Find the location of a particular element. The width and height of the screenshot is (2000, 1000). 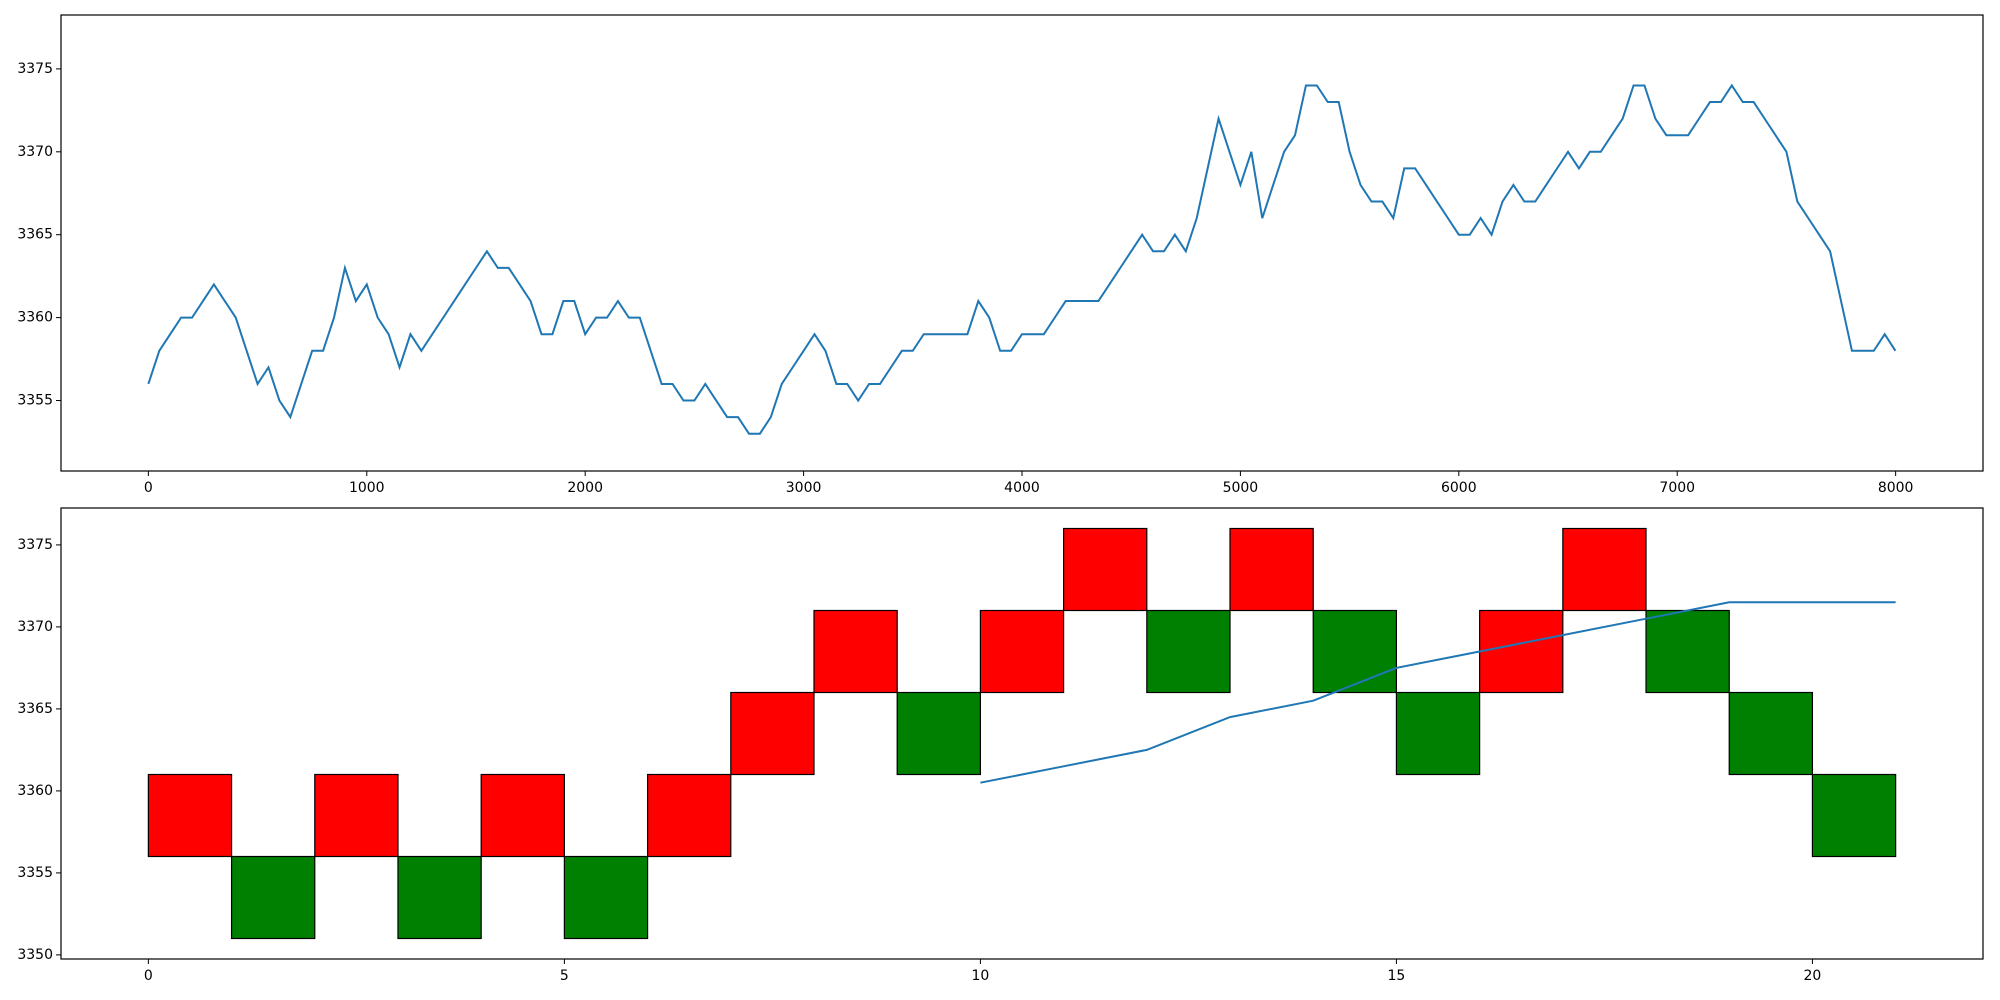

x-tick-label: 1000 is located at coordinates (367, 488).